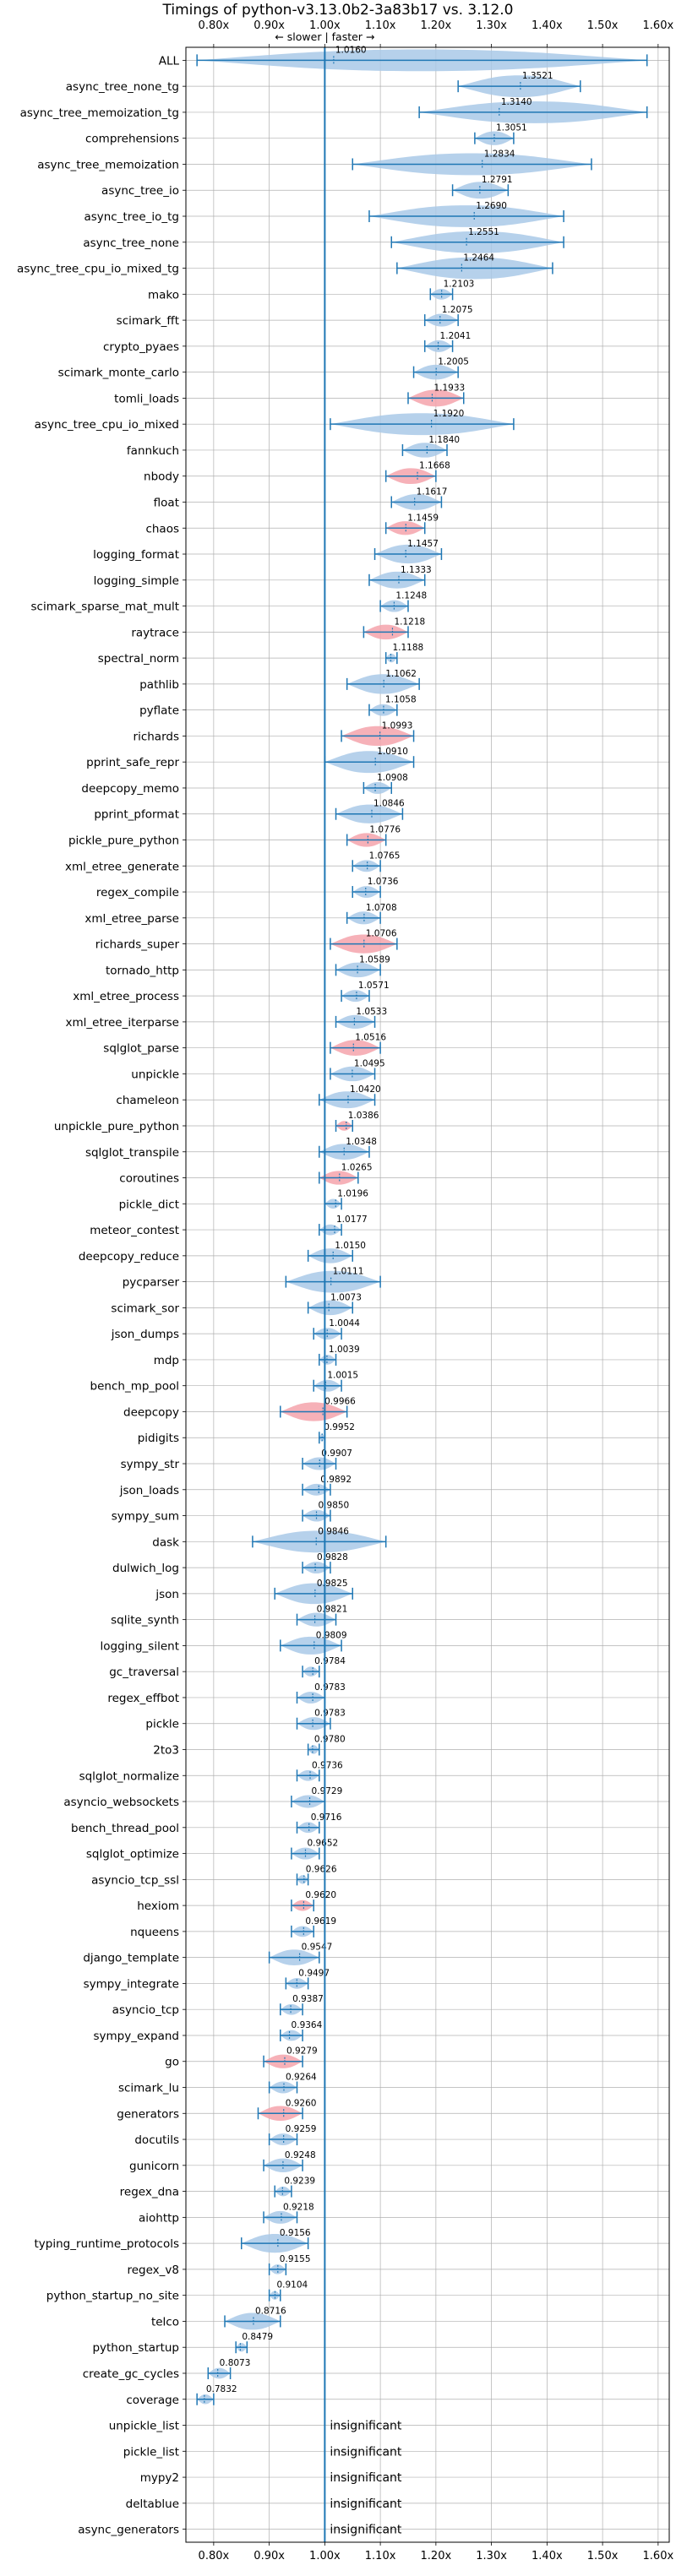 This screenshot has width=676, height=2576. Describe the element at coordinates (145, 1621) in the screenshot. I see `benchmark-label: sqlite_synth` at that location.